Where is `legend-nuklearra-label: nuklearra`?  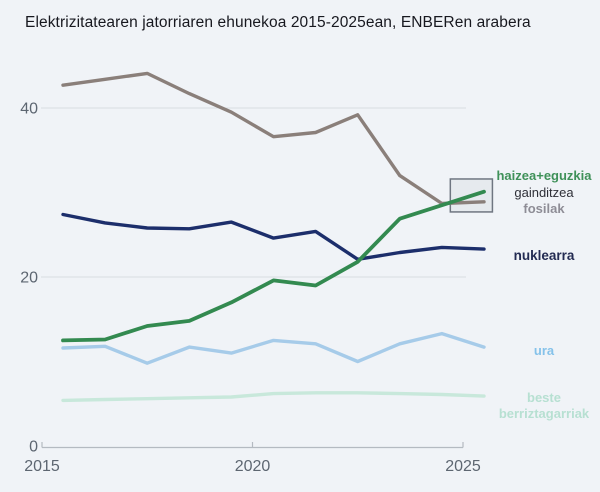
legend-nuklearra-label: nuklearra is located at coordinates (544, 255).